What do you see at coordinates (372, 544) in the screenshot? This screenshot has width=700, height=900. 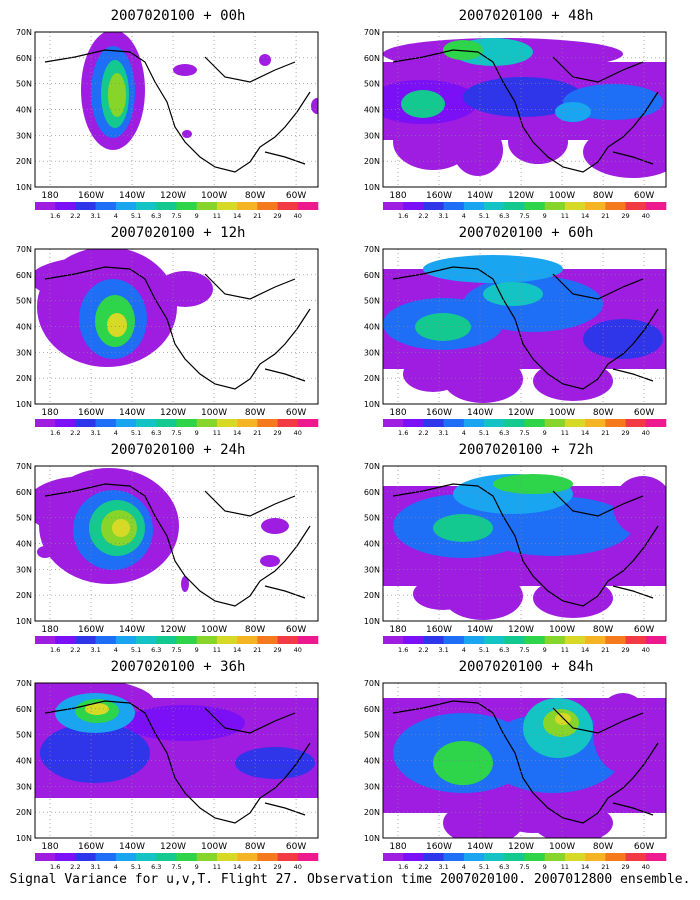 I see `lat-tick-label: 40N` at bounding box center [372, 544].